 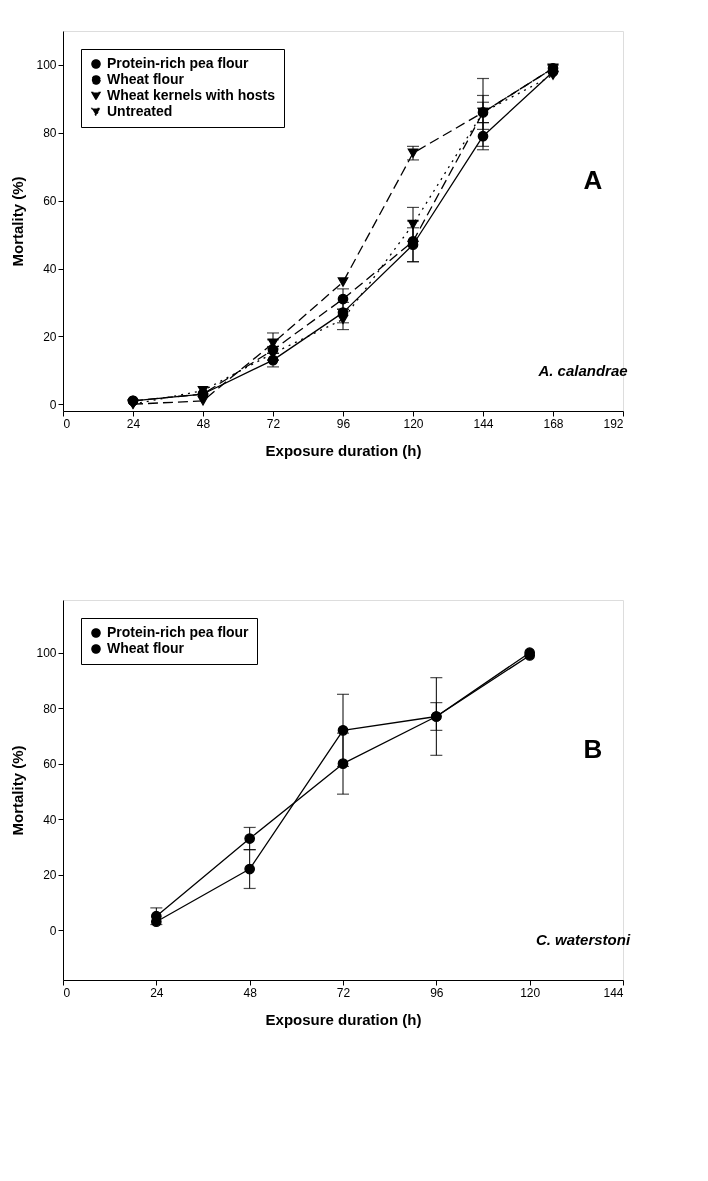 What do you see at coordinates (553, 423) in the screenshot?
I see `x-tick-label: 168` at bounding box center [553, 423].